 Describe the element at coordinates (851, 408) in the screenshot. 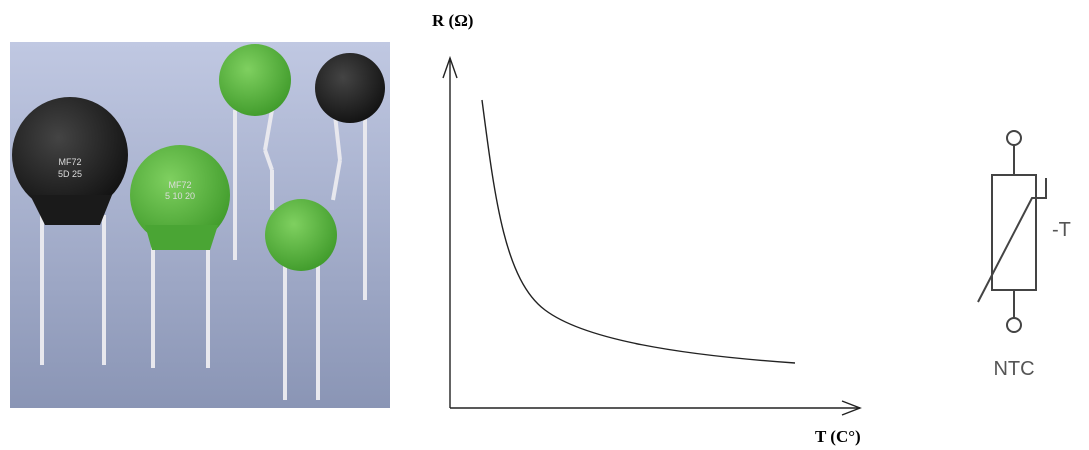

I see `x-arrow` at that location.